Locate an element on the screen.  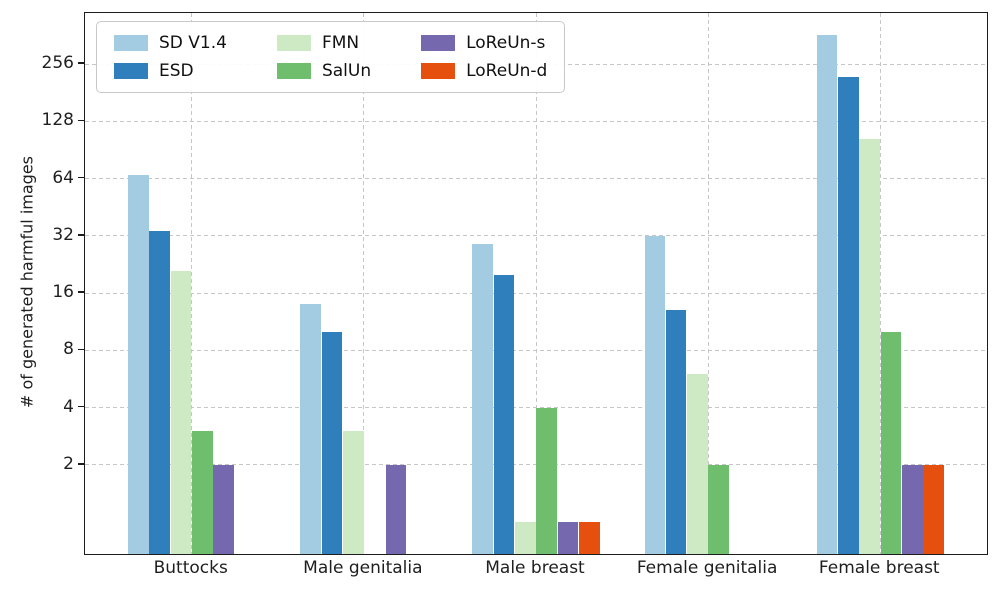
bar-sd-v1-4-male-breast is located at coordinates (483, 399).